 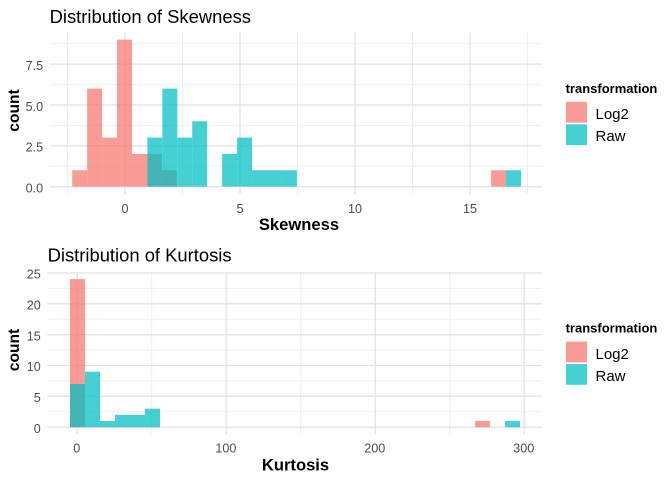 I want to click on svg-text: Distribution of Kurtosis, so click(x=140, y=254).